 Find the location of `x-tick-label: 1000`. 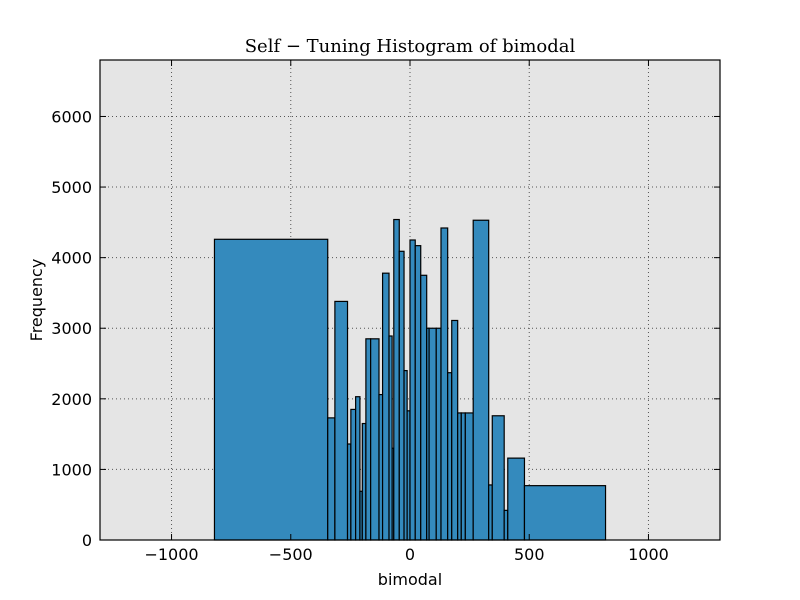

x-tick-label: 1000 is located at coordinates (648, 554).